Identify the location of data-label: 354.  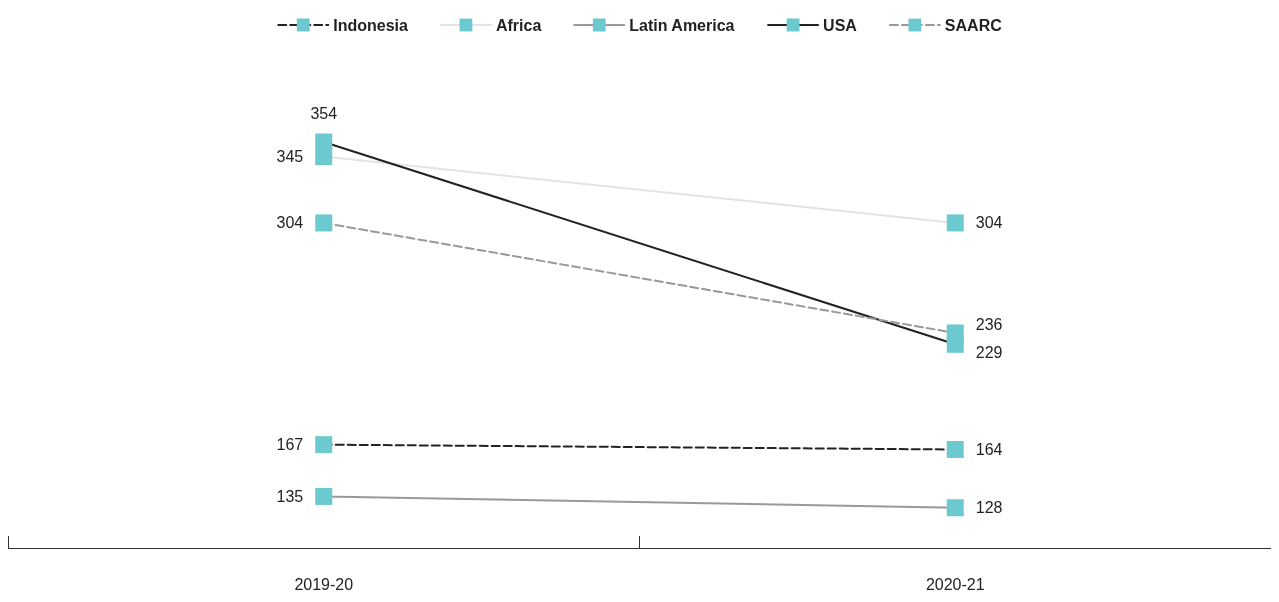
(324, 113).